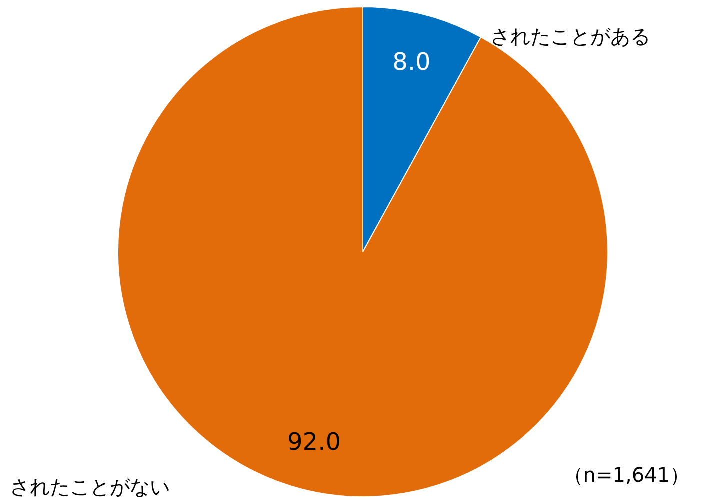 This screenshot has height=497, width=704. I want to click on data-label: 8.0, so click(411, 62).